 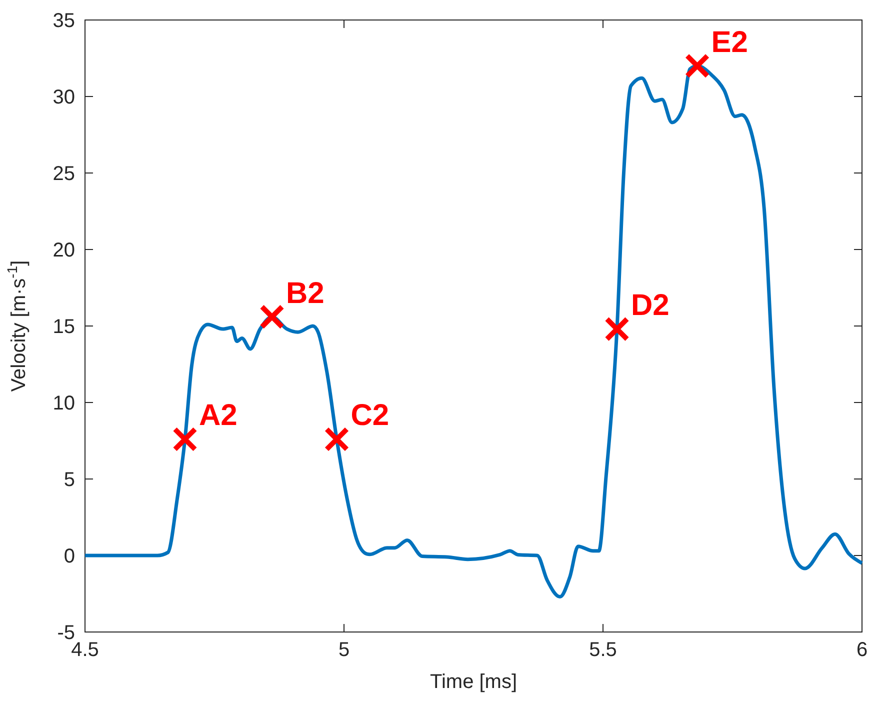 I want to click on x-tick-label: 5, so click(x=344, y=650).